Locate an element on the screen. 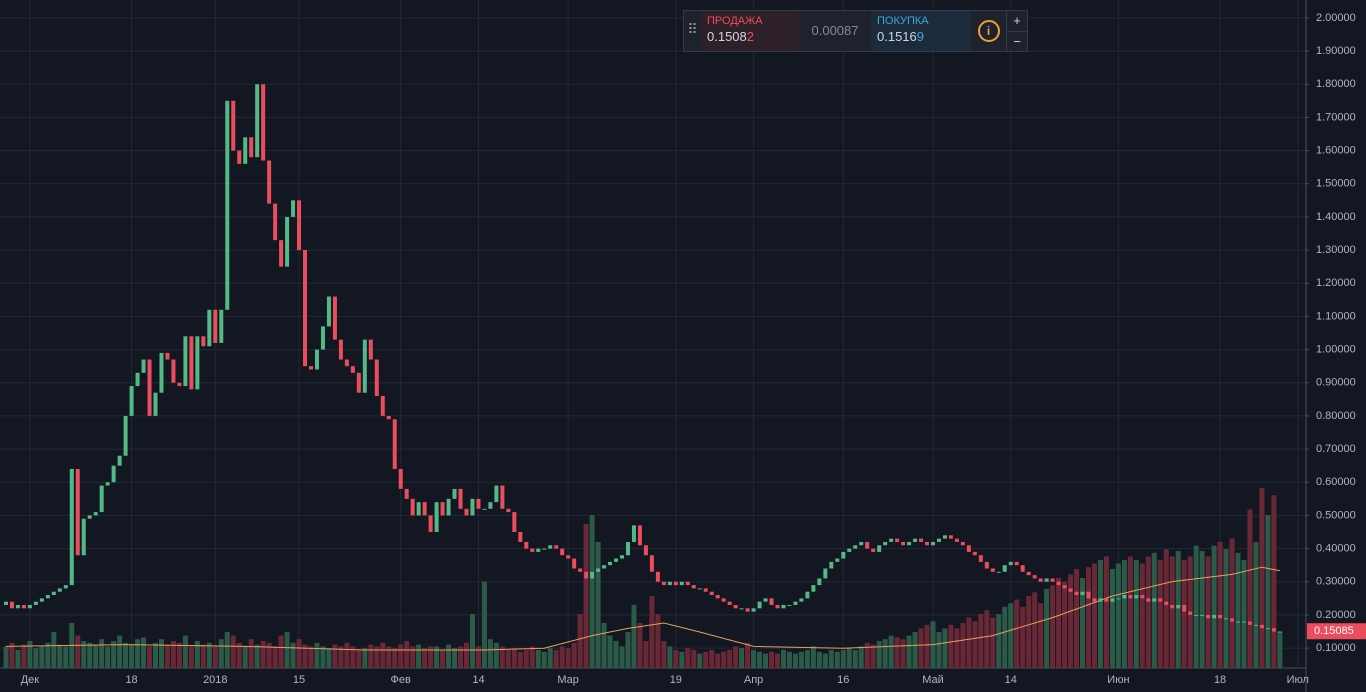  plus-button: + is located at coordinates (1017, 20).